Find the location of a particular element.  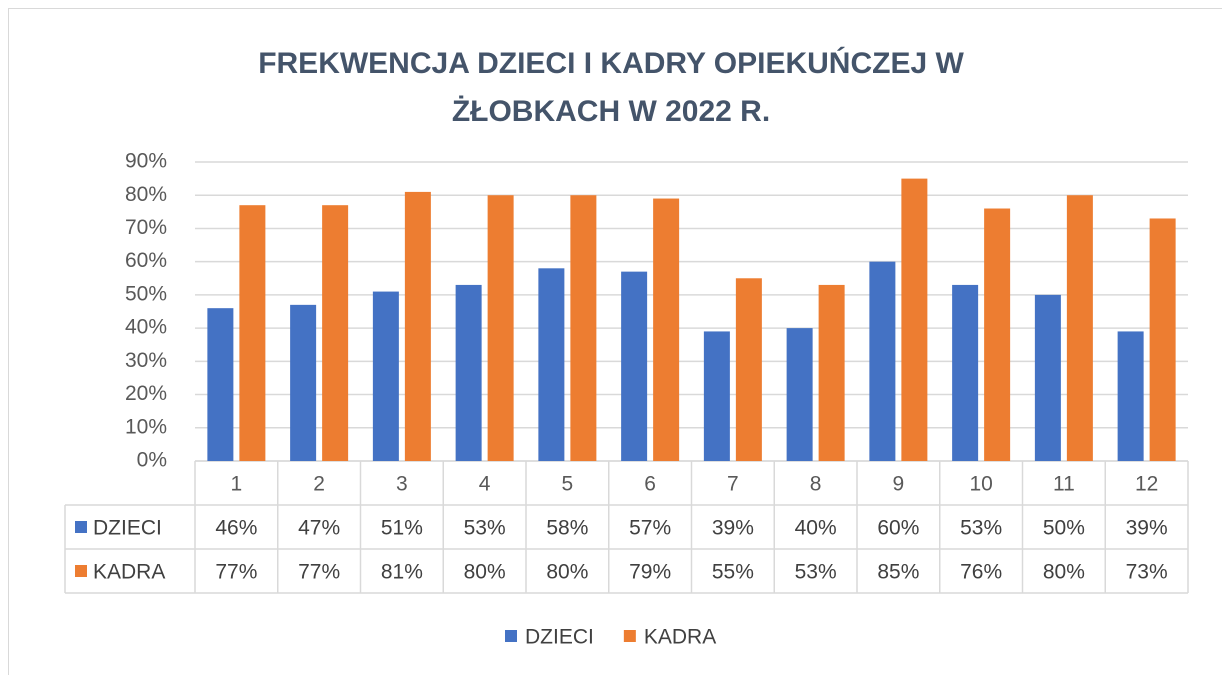

x-tick-label: 11 is located at coordinates (1064, 484).